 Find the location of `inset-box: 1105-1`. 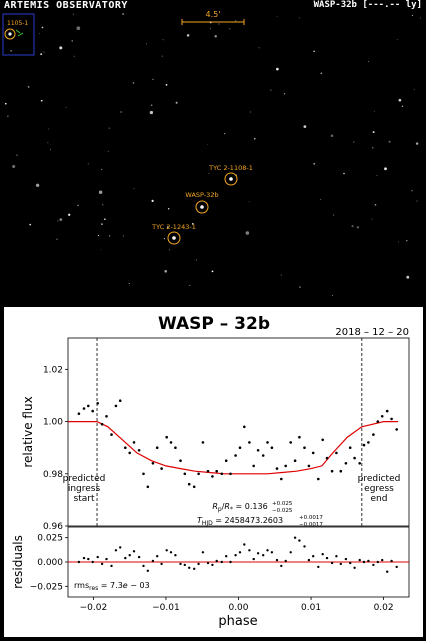

inset-box: 1105-1 is located at coordinates (18, 34).